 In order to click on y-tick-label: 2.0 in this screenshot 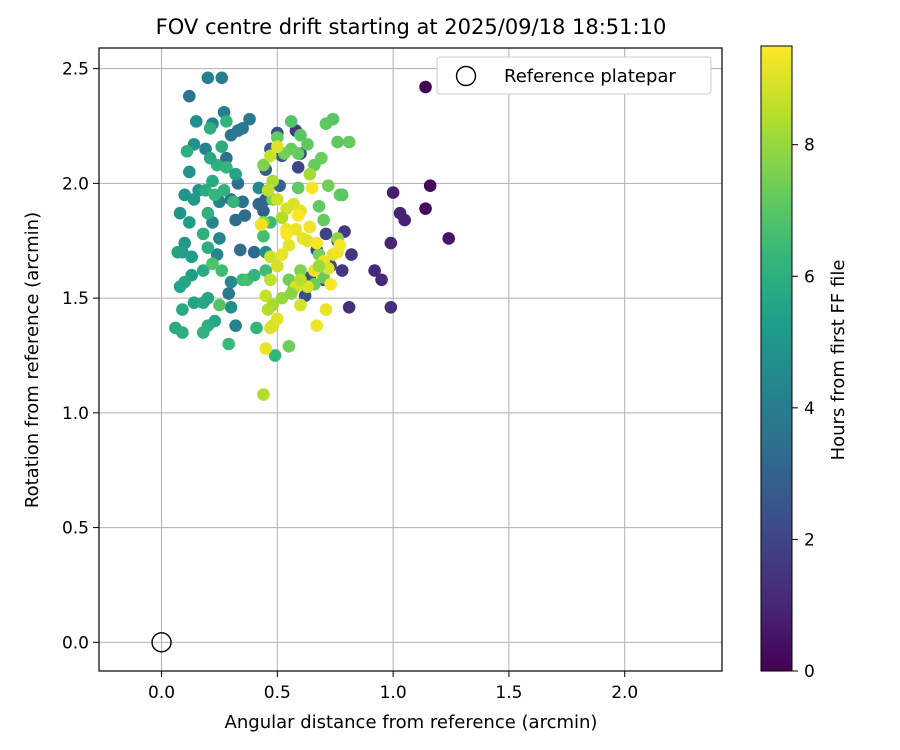, I will do `click(75, 184)`.